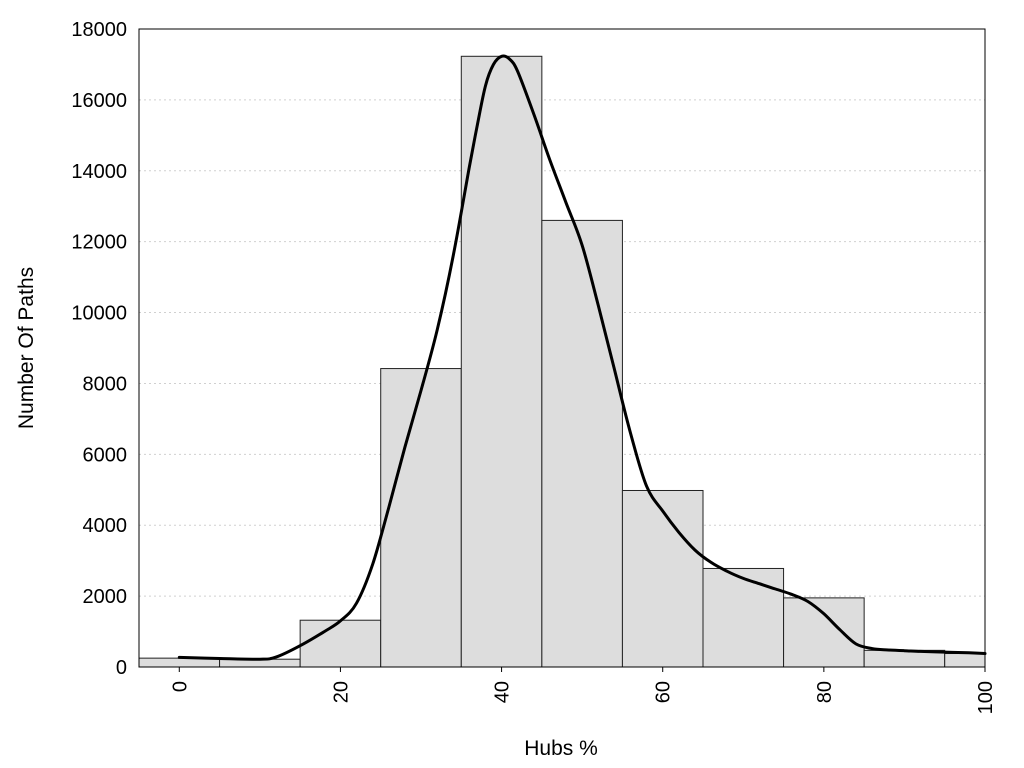 The image size is (1024, 768). What do you see at coordinates (341, 692) in the screenshot?
I see `x-tick-label: 20` at bounding box center [341, 692].